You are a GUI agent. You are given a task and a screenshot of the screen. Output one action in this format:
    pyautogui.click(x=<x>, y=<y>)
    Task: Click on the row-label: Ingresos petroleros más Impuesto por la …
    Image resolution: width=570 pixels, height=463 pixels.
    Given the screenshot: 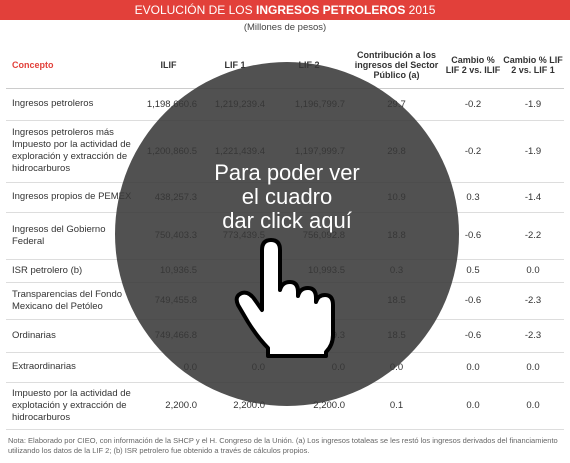 What is the action you would take?
    pyautogui.click(x=71, y=151)
    